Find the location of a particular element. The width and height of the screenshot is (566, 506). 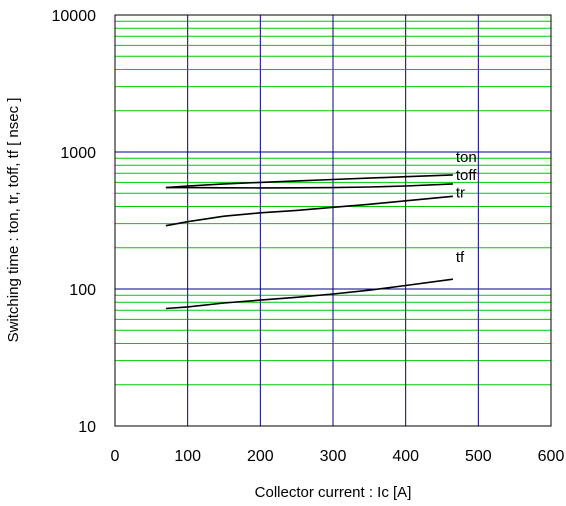

x-tick-label: 600 is located at coordinates (551, 456).